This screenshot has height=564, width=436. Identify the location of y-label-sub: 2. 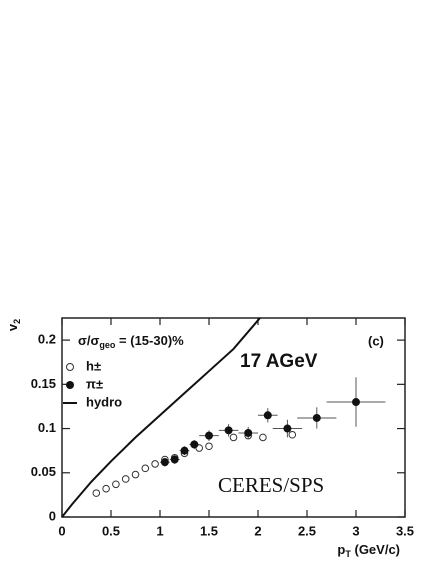
(17, 321).